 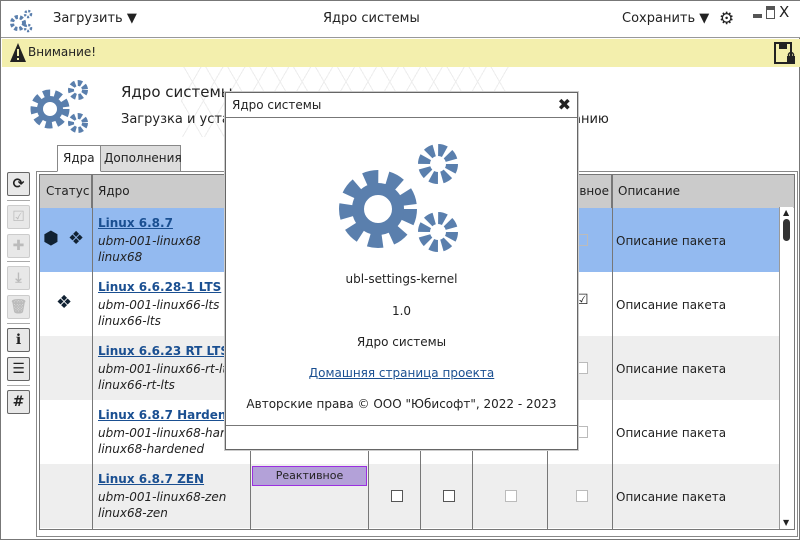 I want to click on save-menu: Сохранить ▼, so click(x=665, y=18).